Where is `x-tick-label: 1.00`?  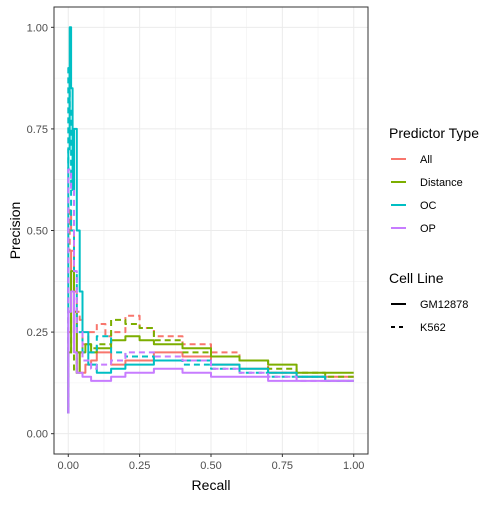
x-tick-label: 1.00 is located at coordinates (353, 466).